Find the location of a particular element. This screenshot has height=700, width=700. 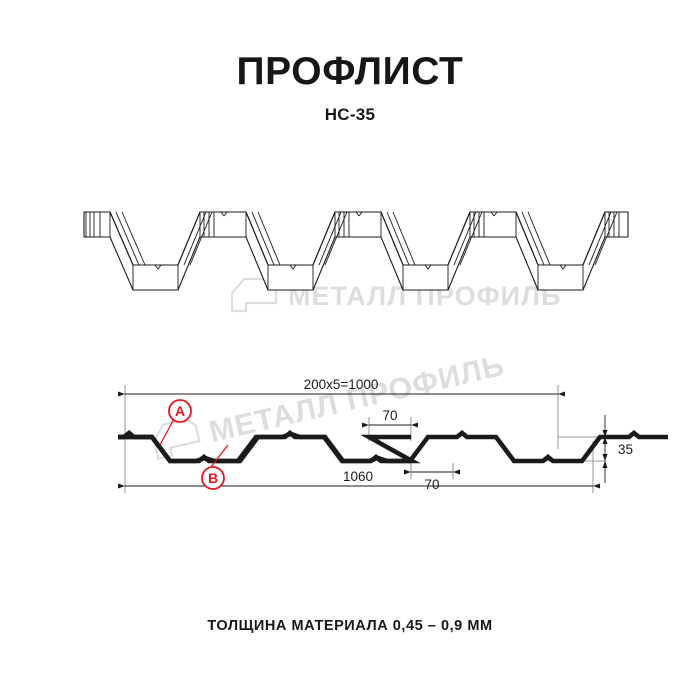

callout-b-label: B is located at coordinates (213, 478).